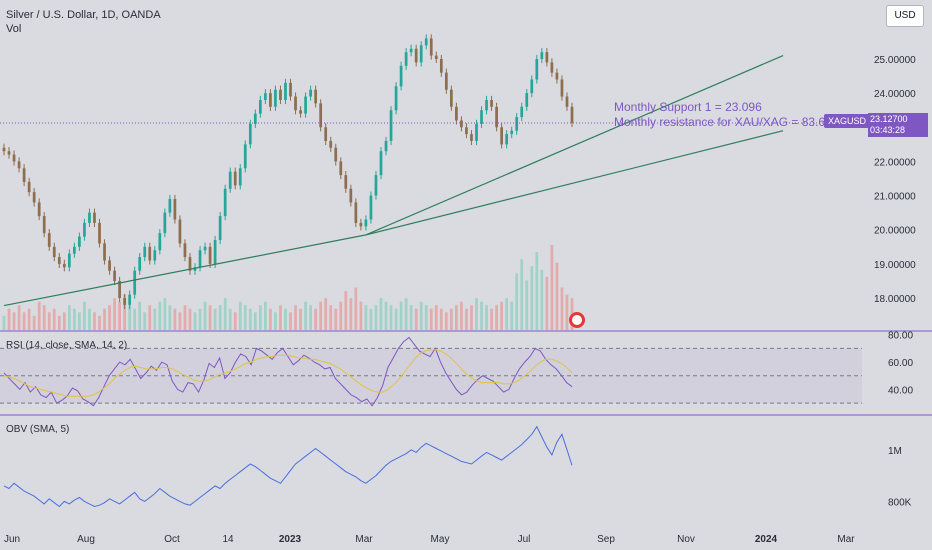 The width and height of the screenshot is (932, 550). I want to click on trendline, so click(185, 270).